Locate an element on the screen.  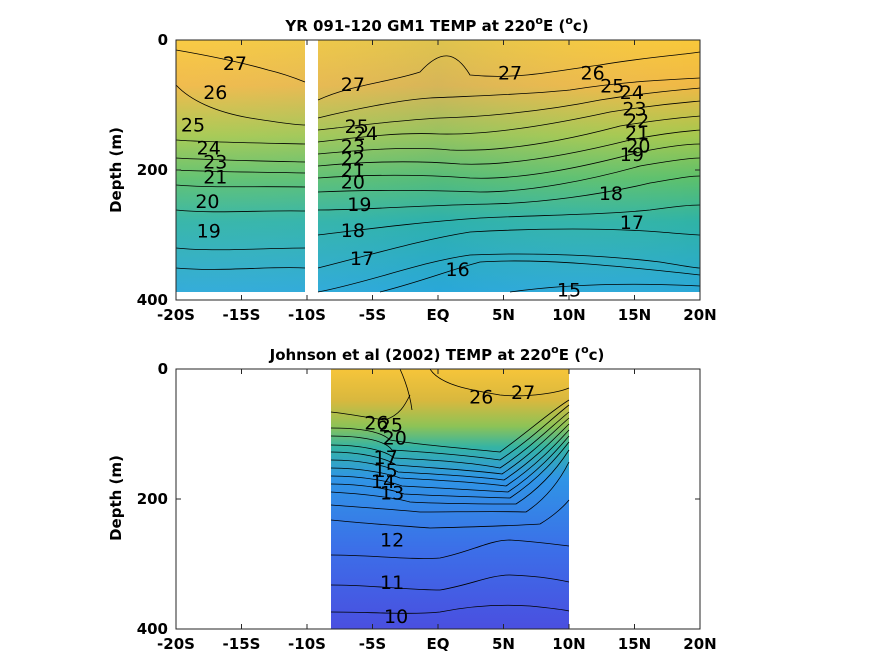
contour-lines-bottom is located at coordinates (450, 491).